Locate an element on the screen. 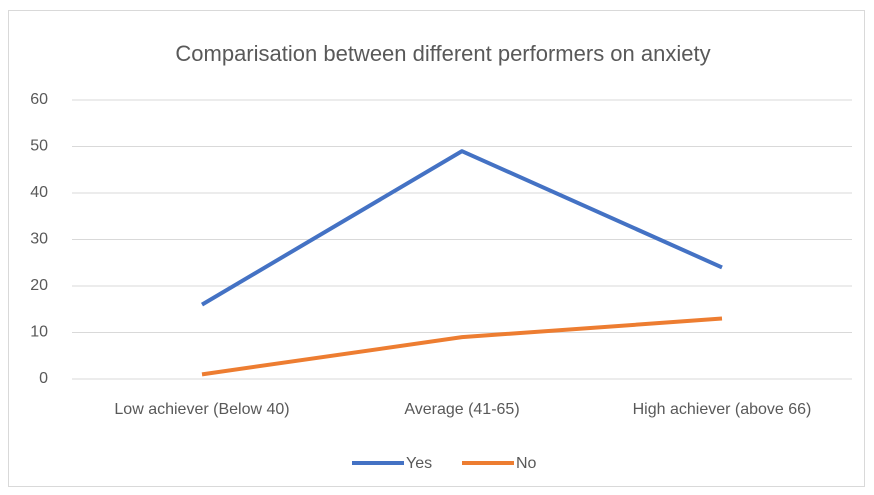 The image size is (874, 495). legend-label: Yes is located at coordinates (419, 463).